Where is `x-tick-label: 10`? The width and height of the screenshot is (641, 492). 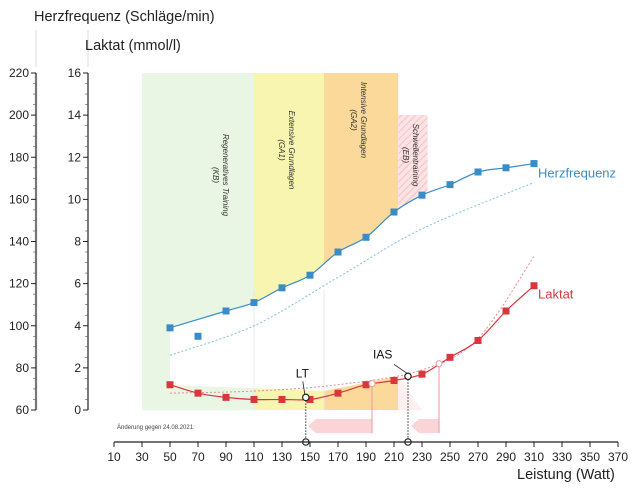 x-tick-label: 10 is located at coordinates (114, 457).